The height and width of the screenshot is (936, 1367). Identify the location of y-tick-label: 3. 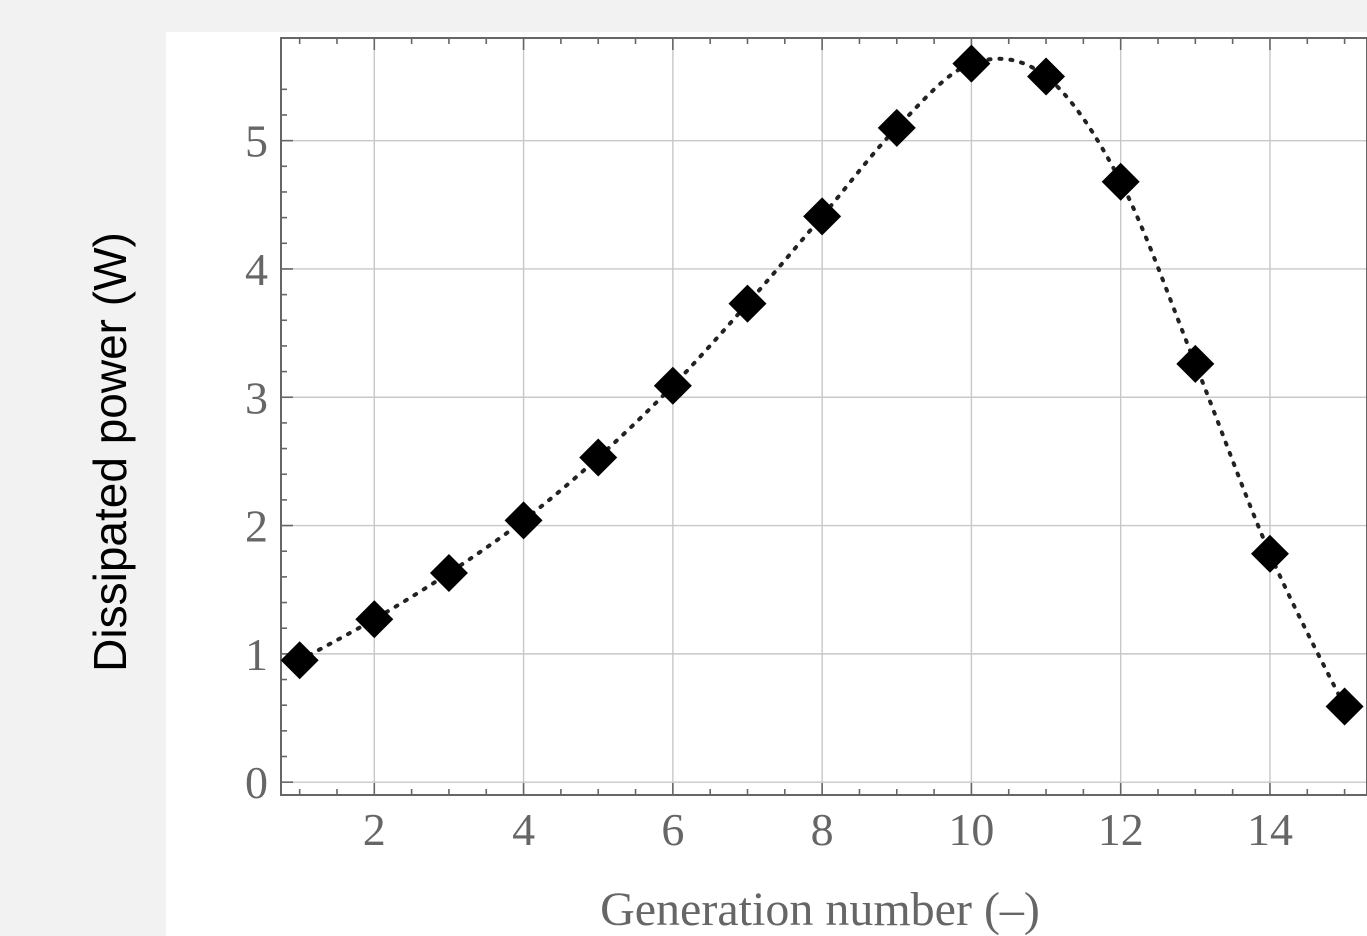
(256, 397).